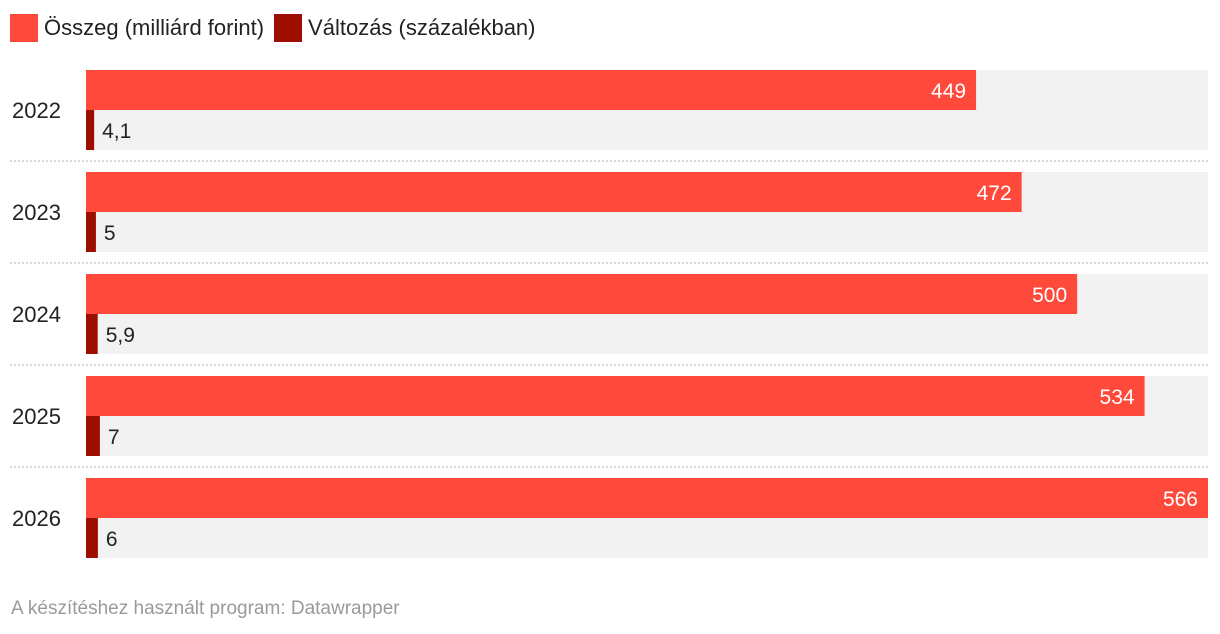  Describe the element at coordinates (90, 130) in the screenshot. I see `bar-change-2022` at that location.